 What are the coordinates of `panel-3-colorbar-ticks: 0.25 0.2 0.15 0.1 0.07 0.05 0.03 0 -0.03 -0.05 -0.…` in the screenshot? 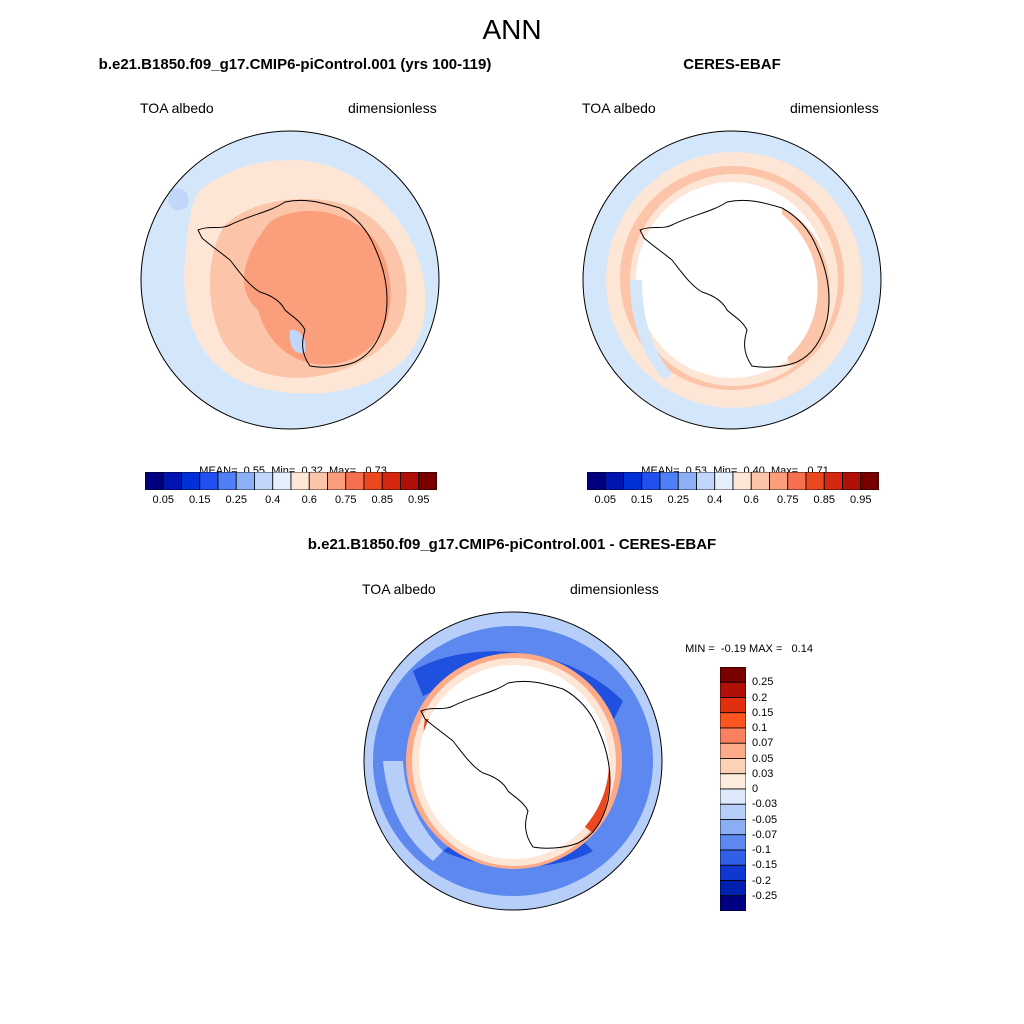 It's located at (782, 789).